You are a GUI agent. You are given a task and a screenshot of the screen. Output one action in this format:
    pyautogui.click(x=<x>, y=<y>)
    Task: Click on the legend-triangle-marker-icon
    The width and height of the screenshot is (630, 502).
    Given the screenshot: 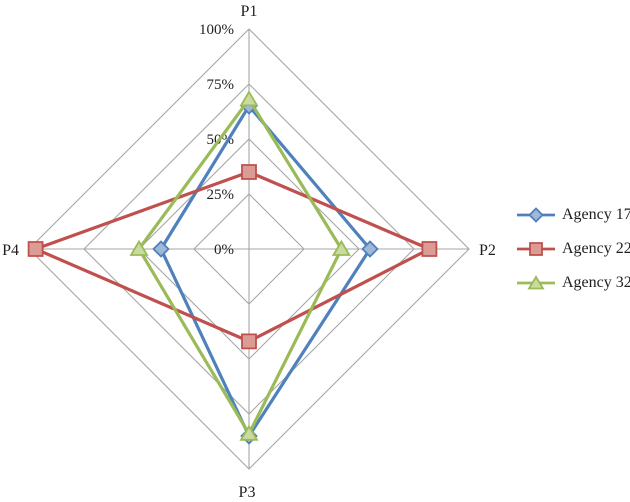 What is the action you would take?
    pyautogui.click(x=536, y=282)
    